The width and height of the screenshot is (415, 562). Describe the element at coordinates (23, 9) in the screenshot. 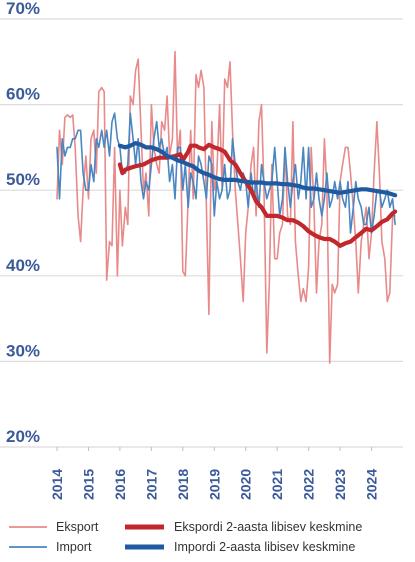

I see `y-tick-label: 70%` at that location.